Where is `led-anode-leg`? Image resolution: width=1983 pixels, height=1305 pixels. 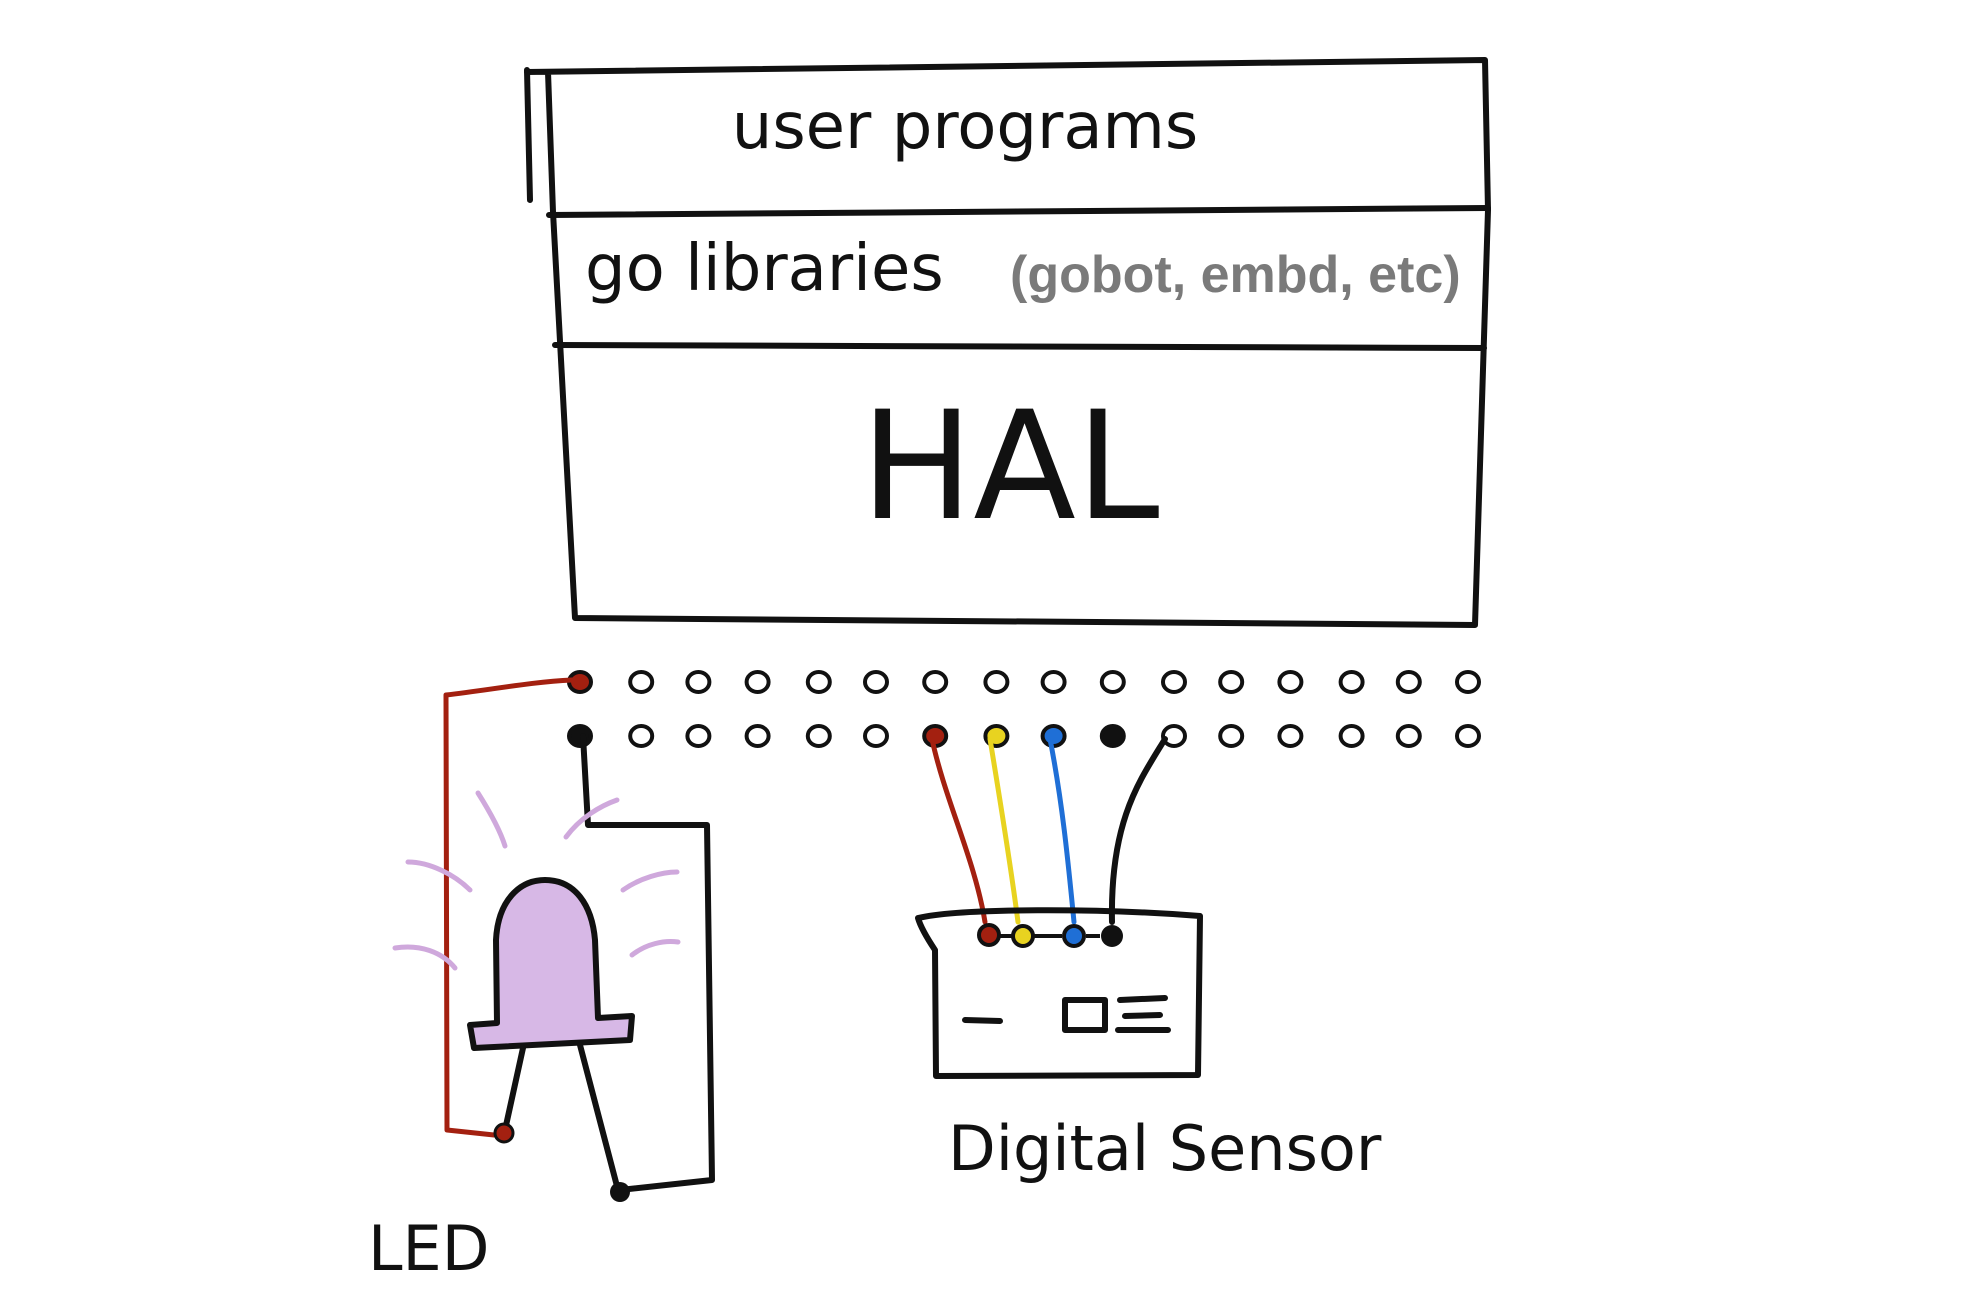
led-anode-leg is located at coordinates (514, 1089).